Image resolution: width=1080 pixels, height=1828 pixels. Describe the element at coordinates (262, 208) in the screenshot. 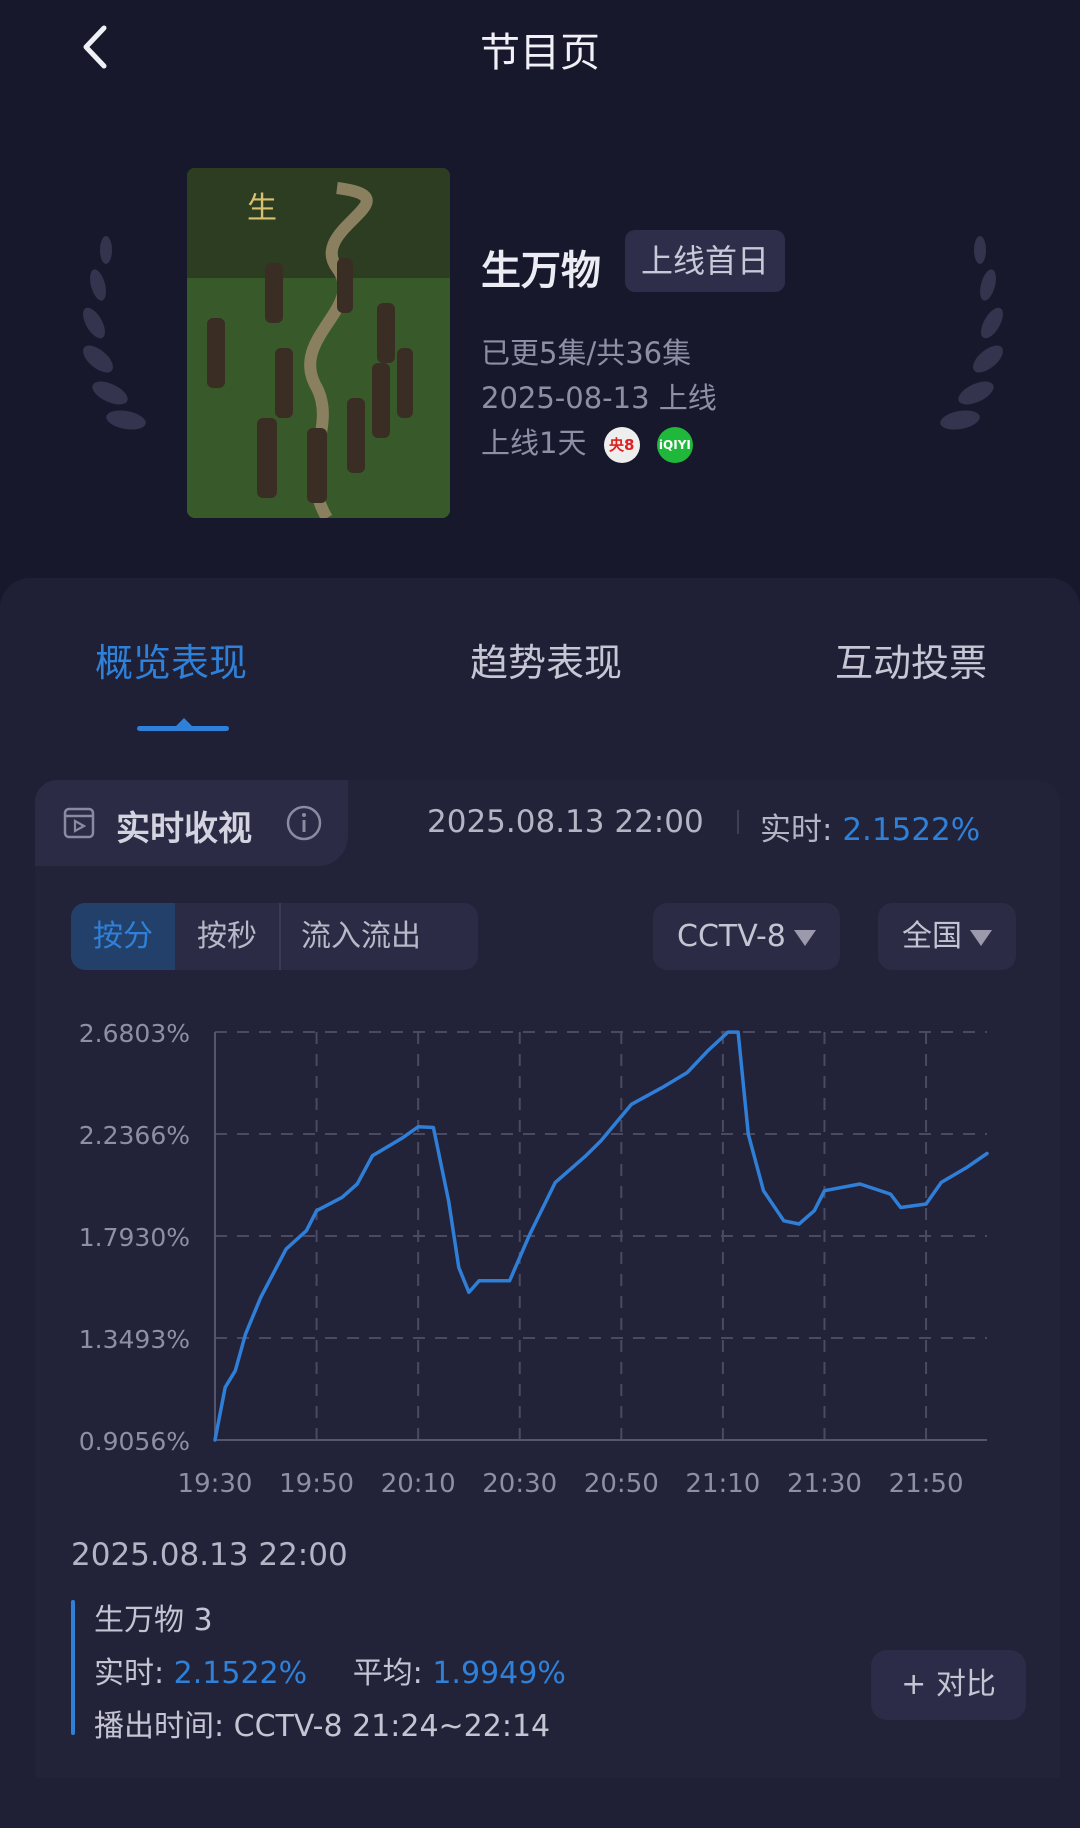

I see `svg-text: 生` at that location.